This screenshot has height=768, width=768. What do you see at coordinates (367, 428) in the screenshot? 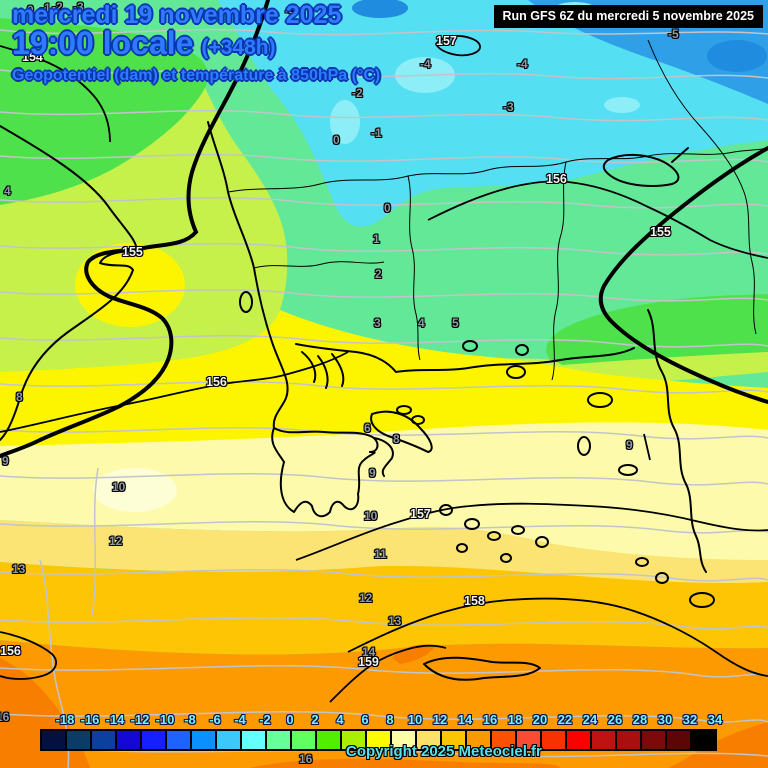
I see `temperature-label: 6` at bounding box center [367, 428].